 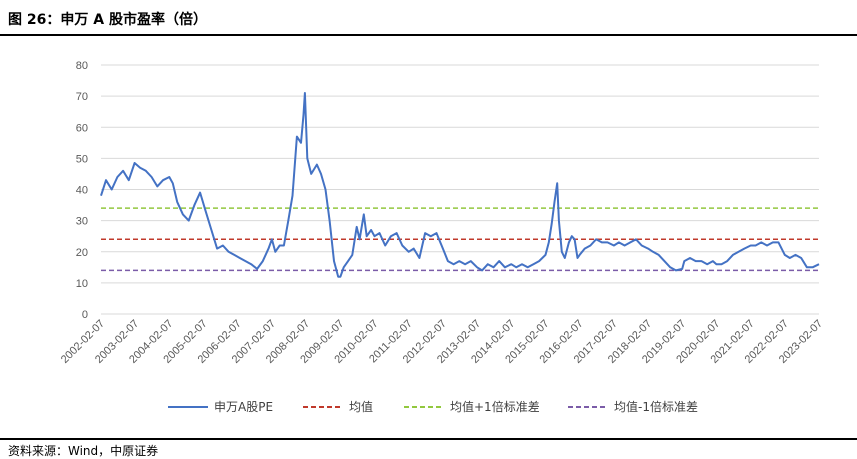 I want to click on legend-label: 均值, so click(x=361, y=406).